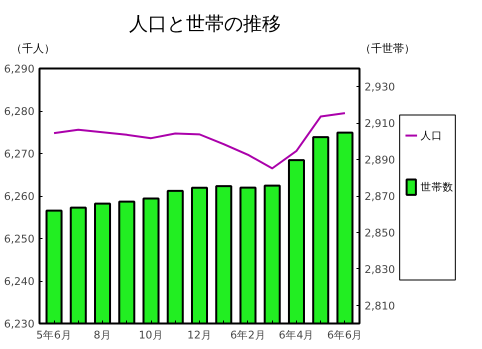 The height and width of the screenshot is (349, 482). Describe the element at coordinates (199, 335) in the screenshot. I see `x-tick-label: 12月` at that location.